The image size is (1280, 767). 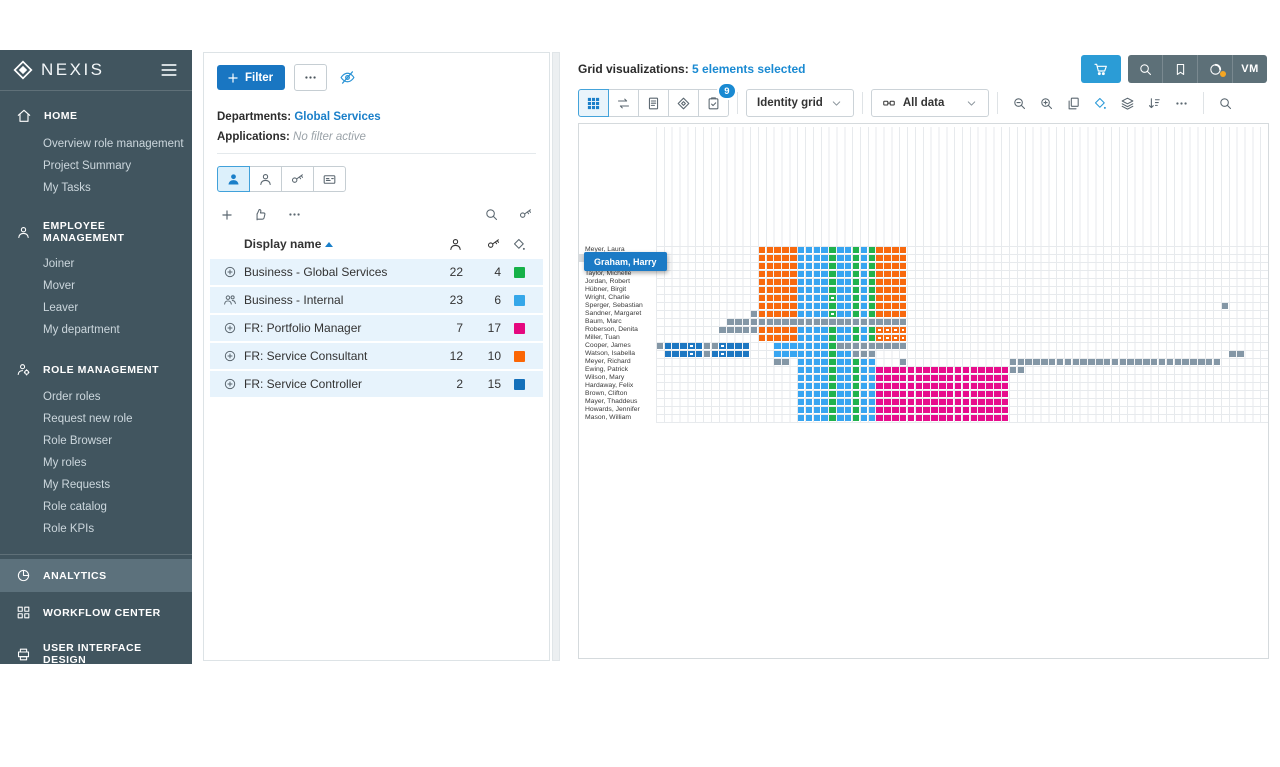 I want to click on matrix-row-label: Baum, Marc, so click(x=603, y=321).